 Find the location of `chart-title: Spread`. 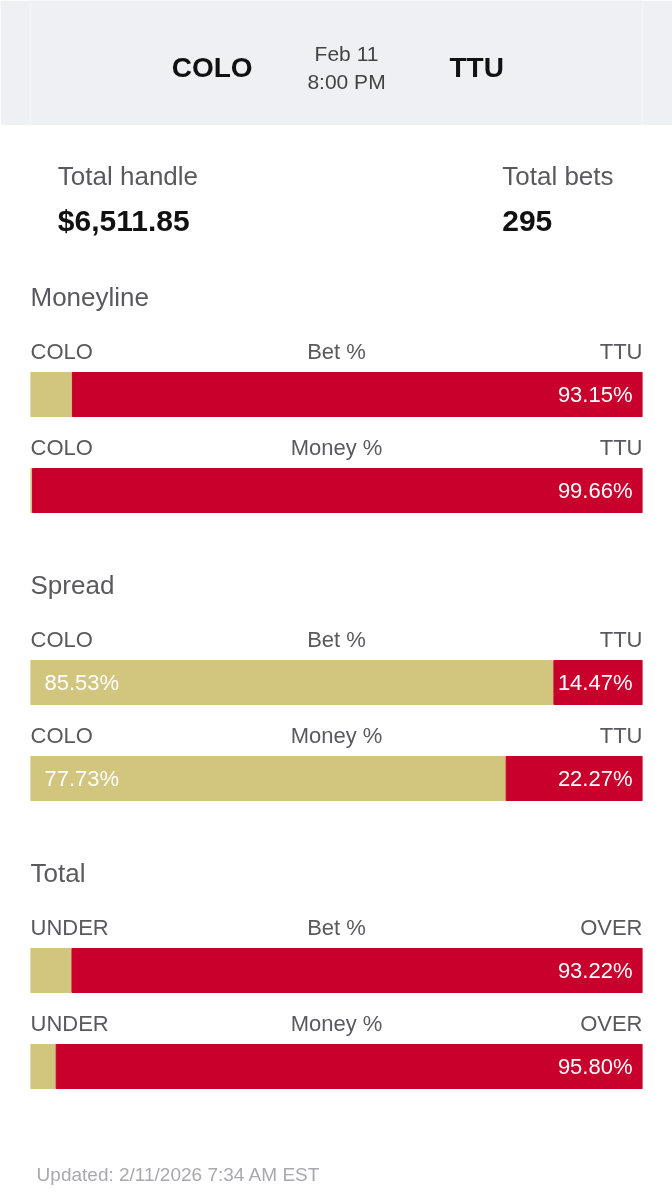

chart-title: Spread is located at coordinates (72, 584).